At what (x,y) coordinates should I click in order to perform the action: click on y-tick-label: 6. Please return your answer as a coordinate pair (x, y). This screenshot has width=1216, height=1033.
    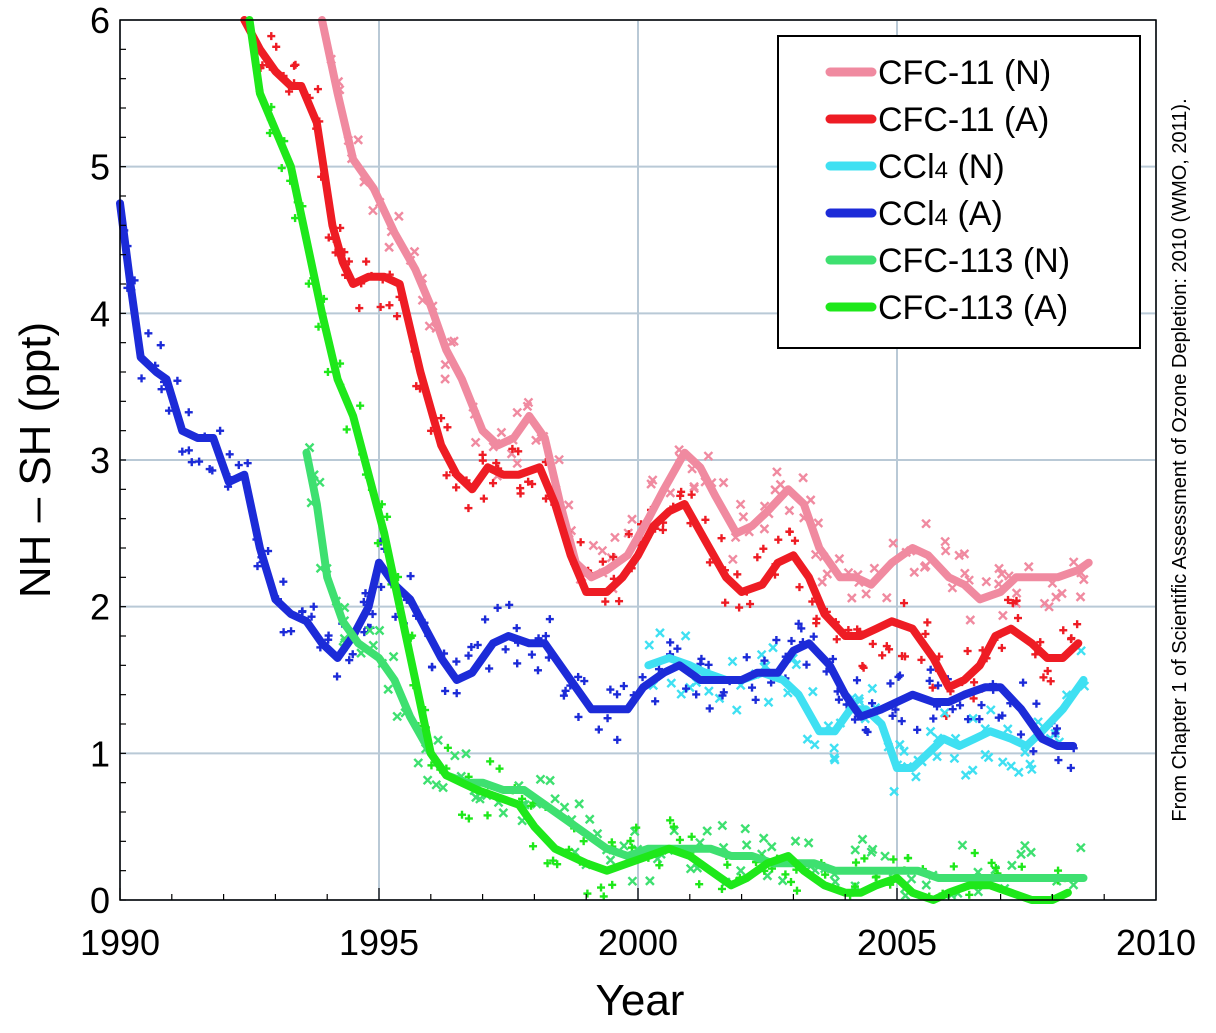
    Looking at the image, I should click on (100, 20).